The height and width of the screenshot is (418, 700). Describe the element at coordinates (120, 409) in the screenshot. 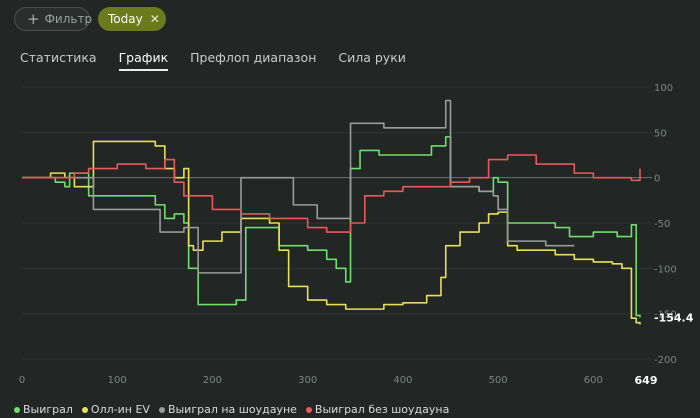

I see `legend-label: Олл-ин EV` at that location.